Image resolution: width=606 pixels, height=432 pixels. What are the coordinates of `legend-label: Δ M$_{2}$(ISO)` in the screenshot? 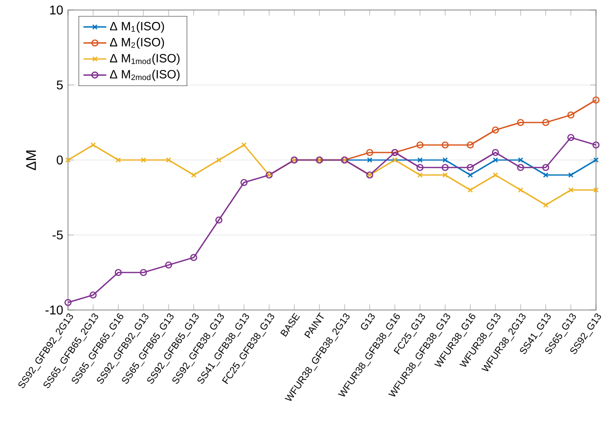 It's located at (137, 43).